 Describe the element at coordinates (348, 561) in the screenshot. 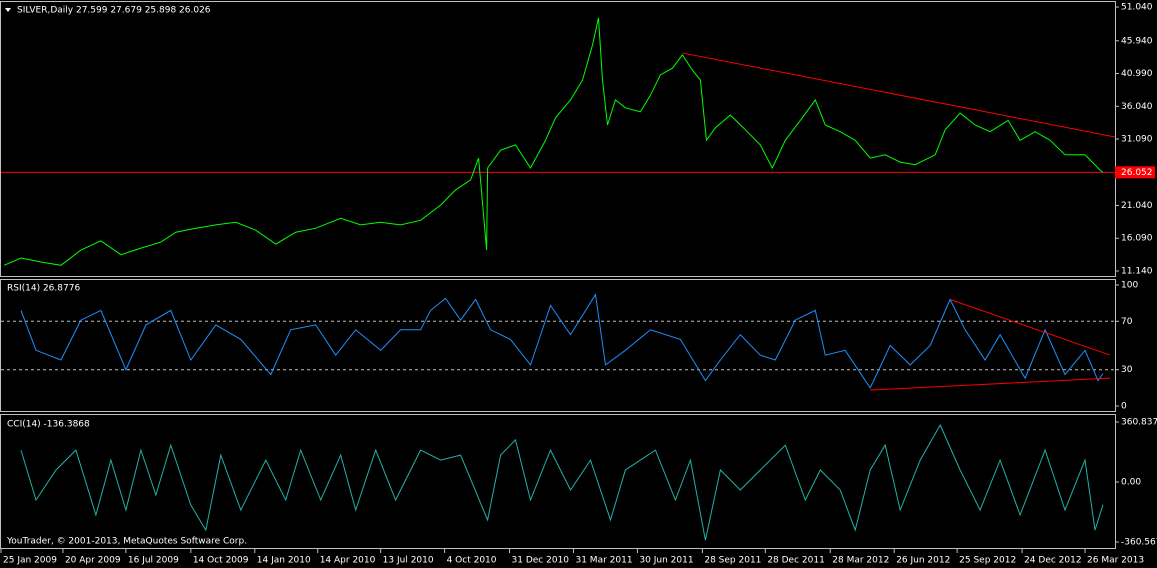

I see `x-tick-label: 14 Apr 2010` at that location.